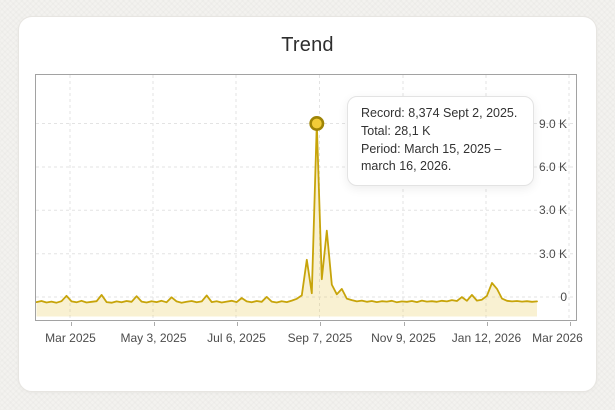  I want to click on x-axis-label: Nov 9, 2025, so click(403, 338).